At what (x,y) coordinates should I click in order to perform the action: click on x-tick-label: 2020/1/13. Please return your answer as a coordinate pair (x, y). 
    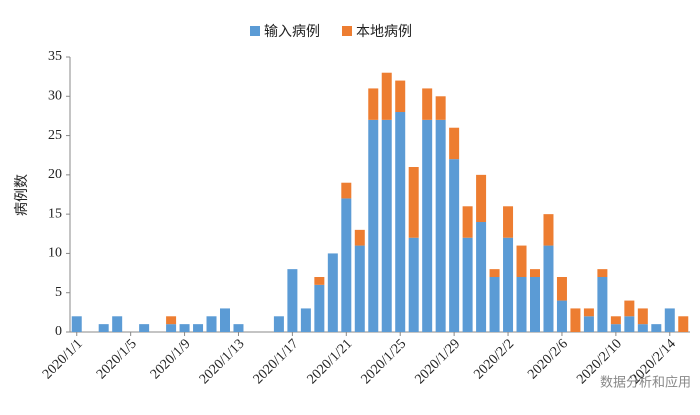
    Looking at the image, I should click on (222, 361).